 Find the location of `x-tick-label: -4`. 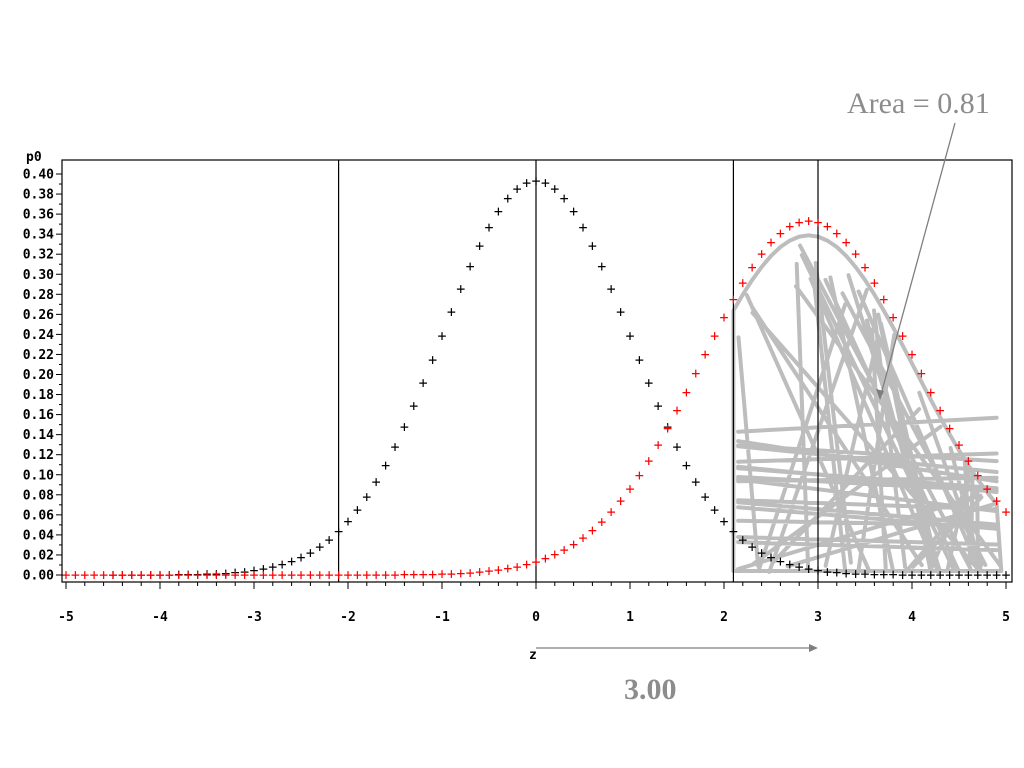

x-tick-label: -4 is located at coordinates (160, 617).